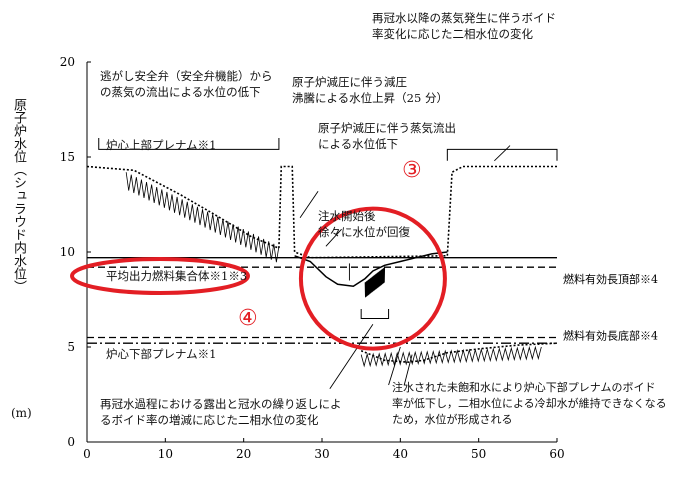  What do you see at coordinates (180, 92) in the screenshot?
I see `annotation-srv-2: の蒸気の流出による水位の低下` at bounding box center [180, 92].